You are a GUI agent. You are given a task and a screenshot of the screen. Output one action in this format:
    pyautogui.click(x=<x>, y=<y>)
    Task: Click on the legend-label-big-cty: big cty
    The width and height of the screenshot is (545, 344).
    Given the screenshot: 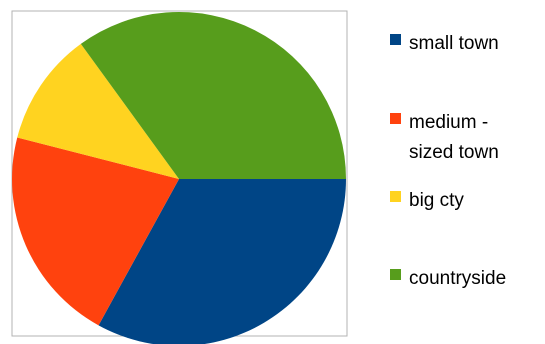 What is the action you would take?
    pyautogui.click(x=436, y=200)
    